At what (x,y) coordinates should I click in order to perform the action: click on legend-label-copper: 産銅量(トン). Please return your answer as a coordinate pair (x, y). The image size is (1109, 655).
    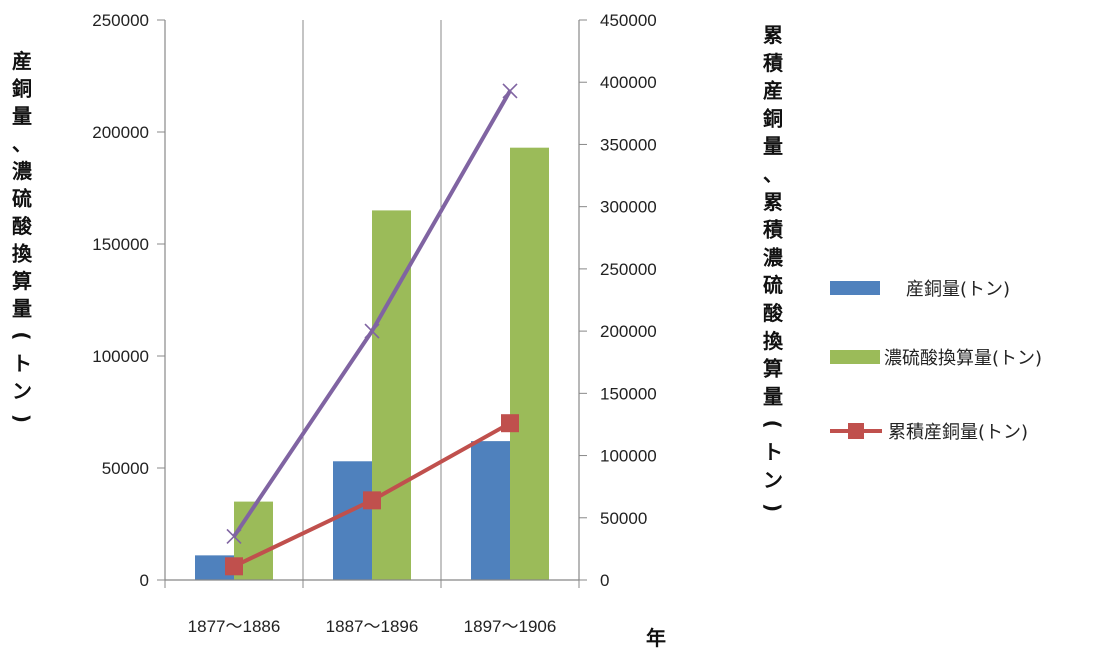
    Looking at the image, I should click on (958, 289).